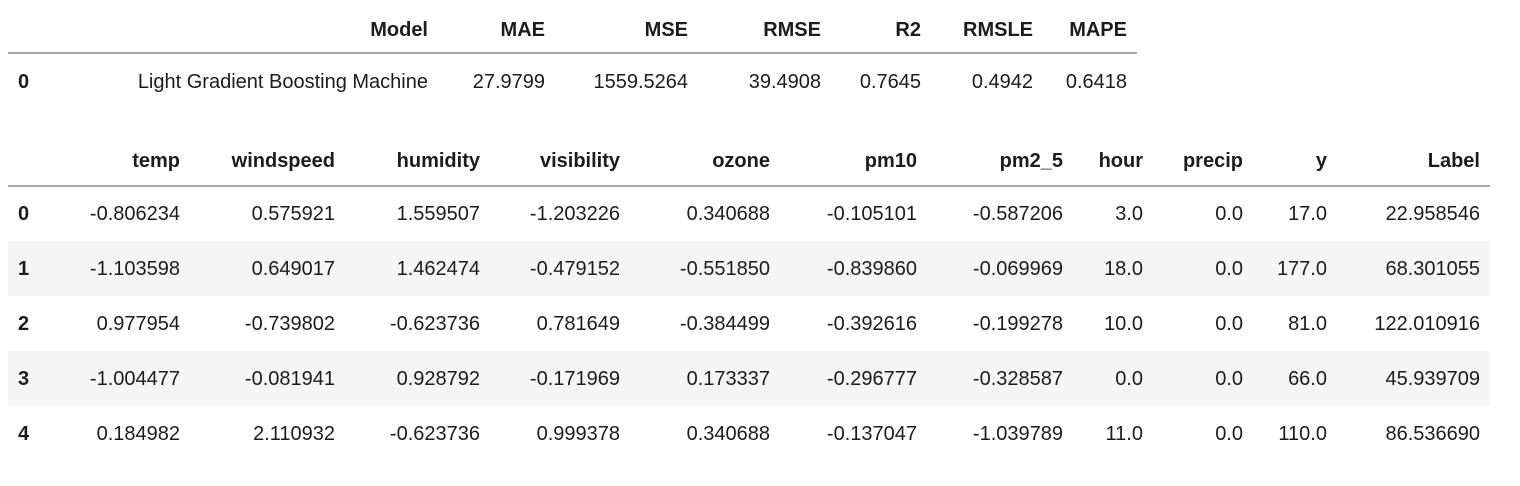  What do you see at coordinates (1295, 161) in the screenshot?
I see `column-header: y` at bounding box center [1295, 161].